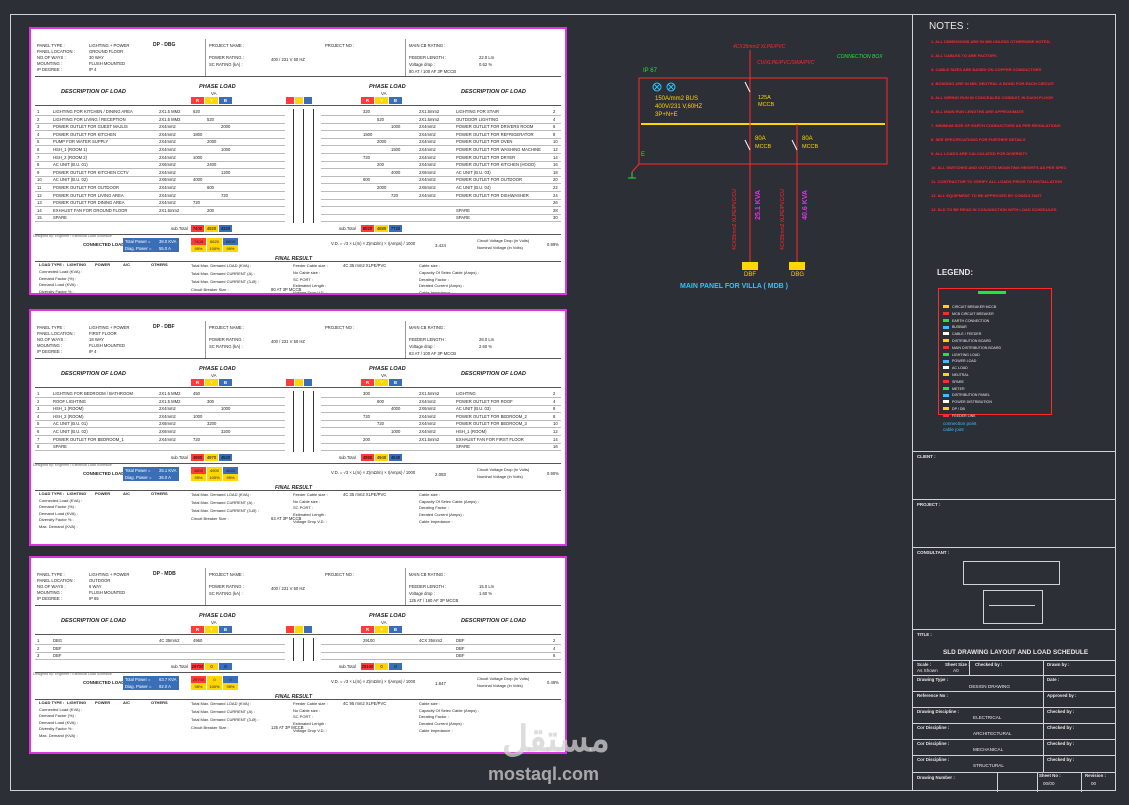 This screenshot has height=805, width=1129. I want to click on row-desc-r: SPARE, so click(463, 210).